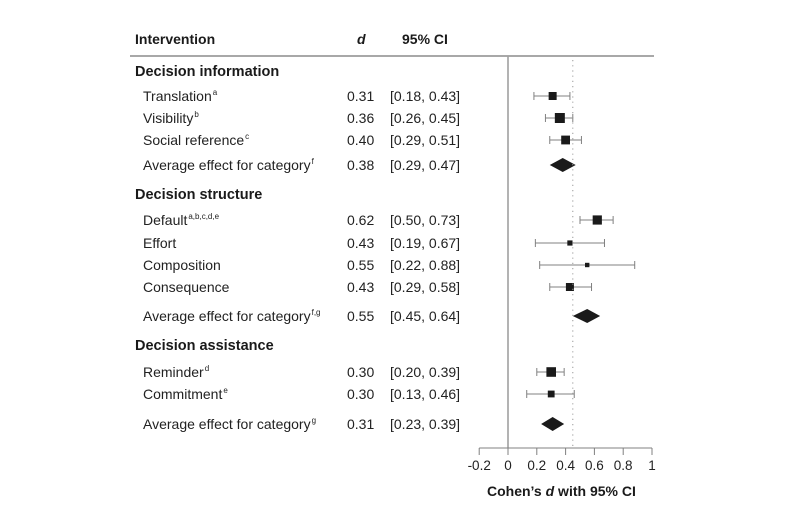 The width and height of the screenshot is (790, 526). I want to click on footnote-marker: b, so click(196, 114).